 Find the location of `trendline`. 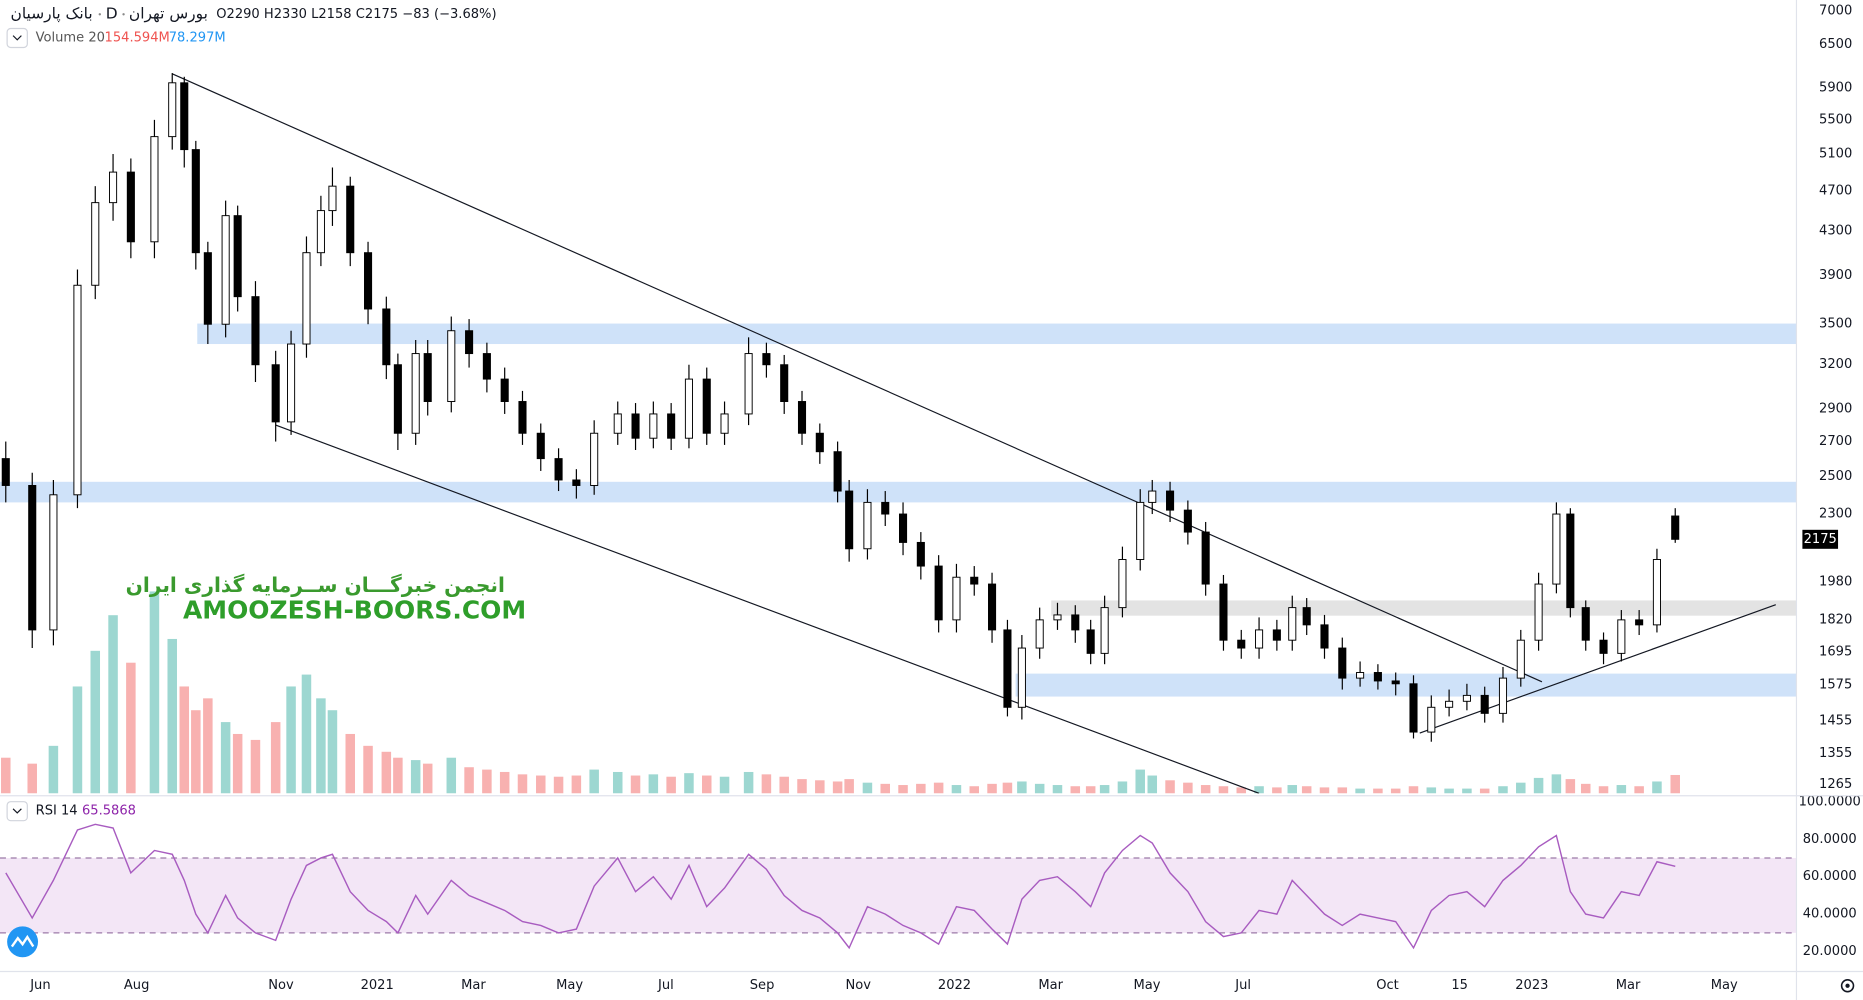

trendline is located at coordinates (1597, 669).